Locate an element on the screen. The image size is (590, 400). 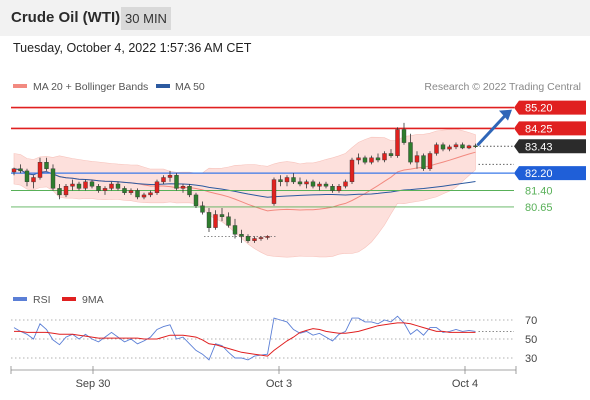
projection-arrow is located at coordinates (492, 130).